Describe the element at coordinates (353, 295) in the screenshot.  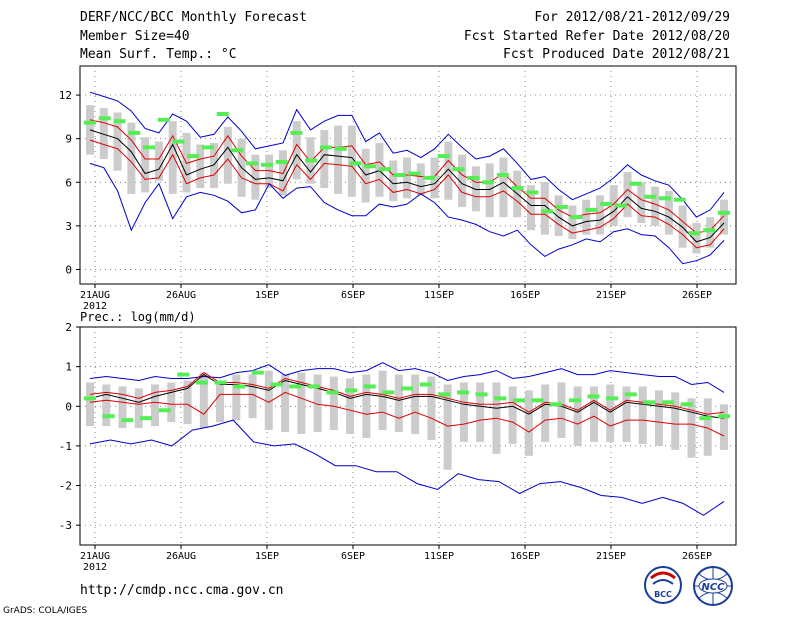
I see `temp-x-tick-label: 6SEP` at that location.